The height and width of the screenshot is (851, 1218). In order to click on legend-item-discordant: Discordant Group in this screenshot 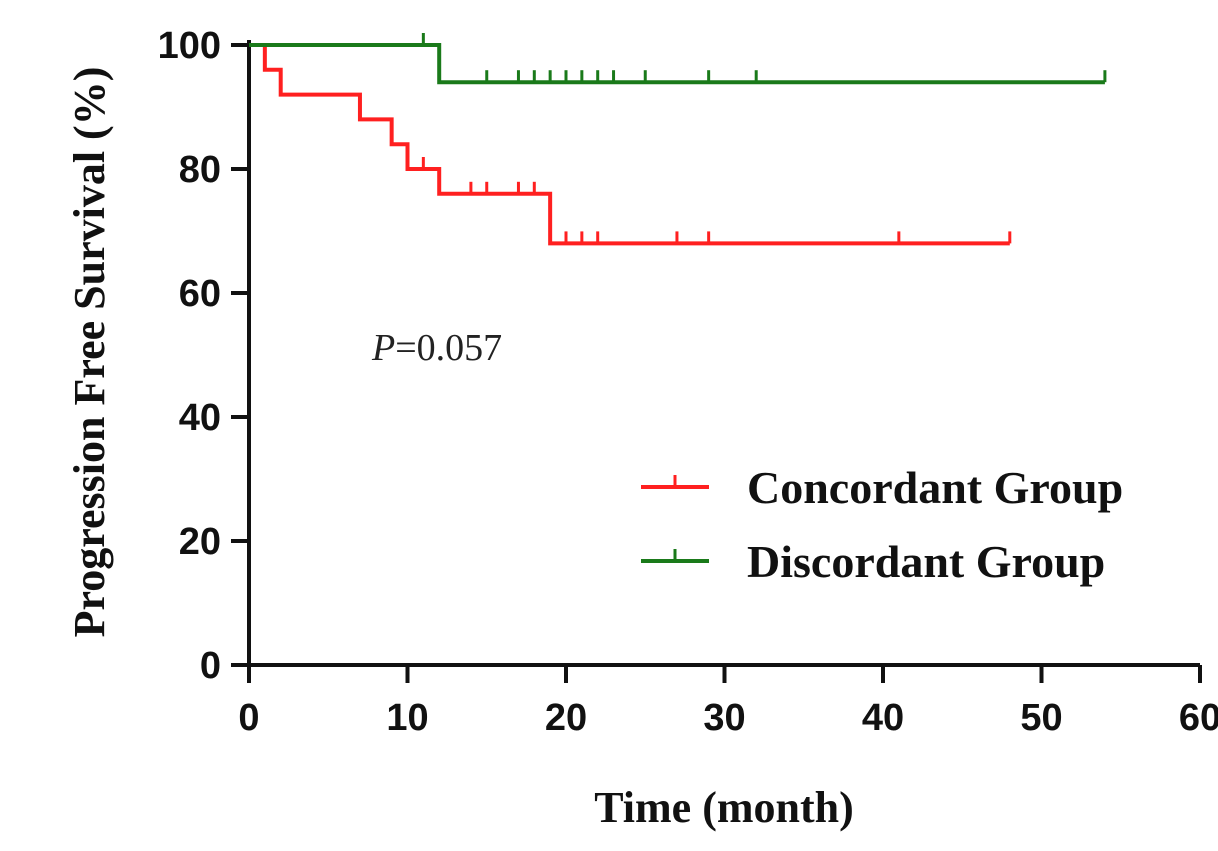, I will do `click(873, 561)`.